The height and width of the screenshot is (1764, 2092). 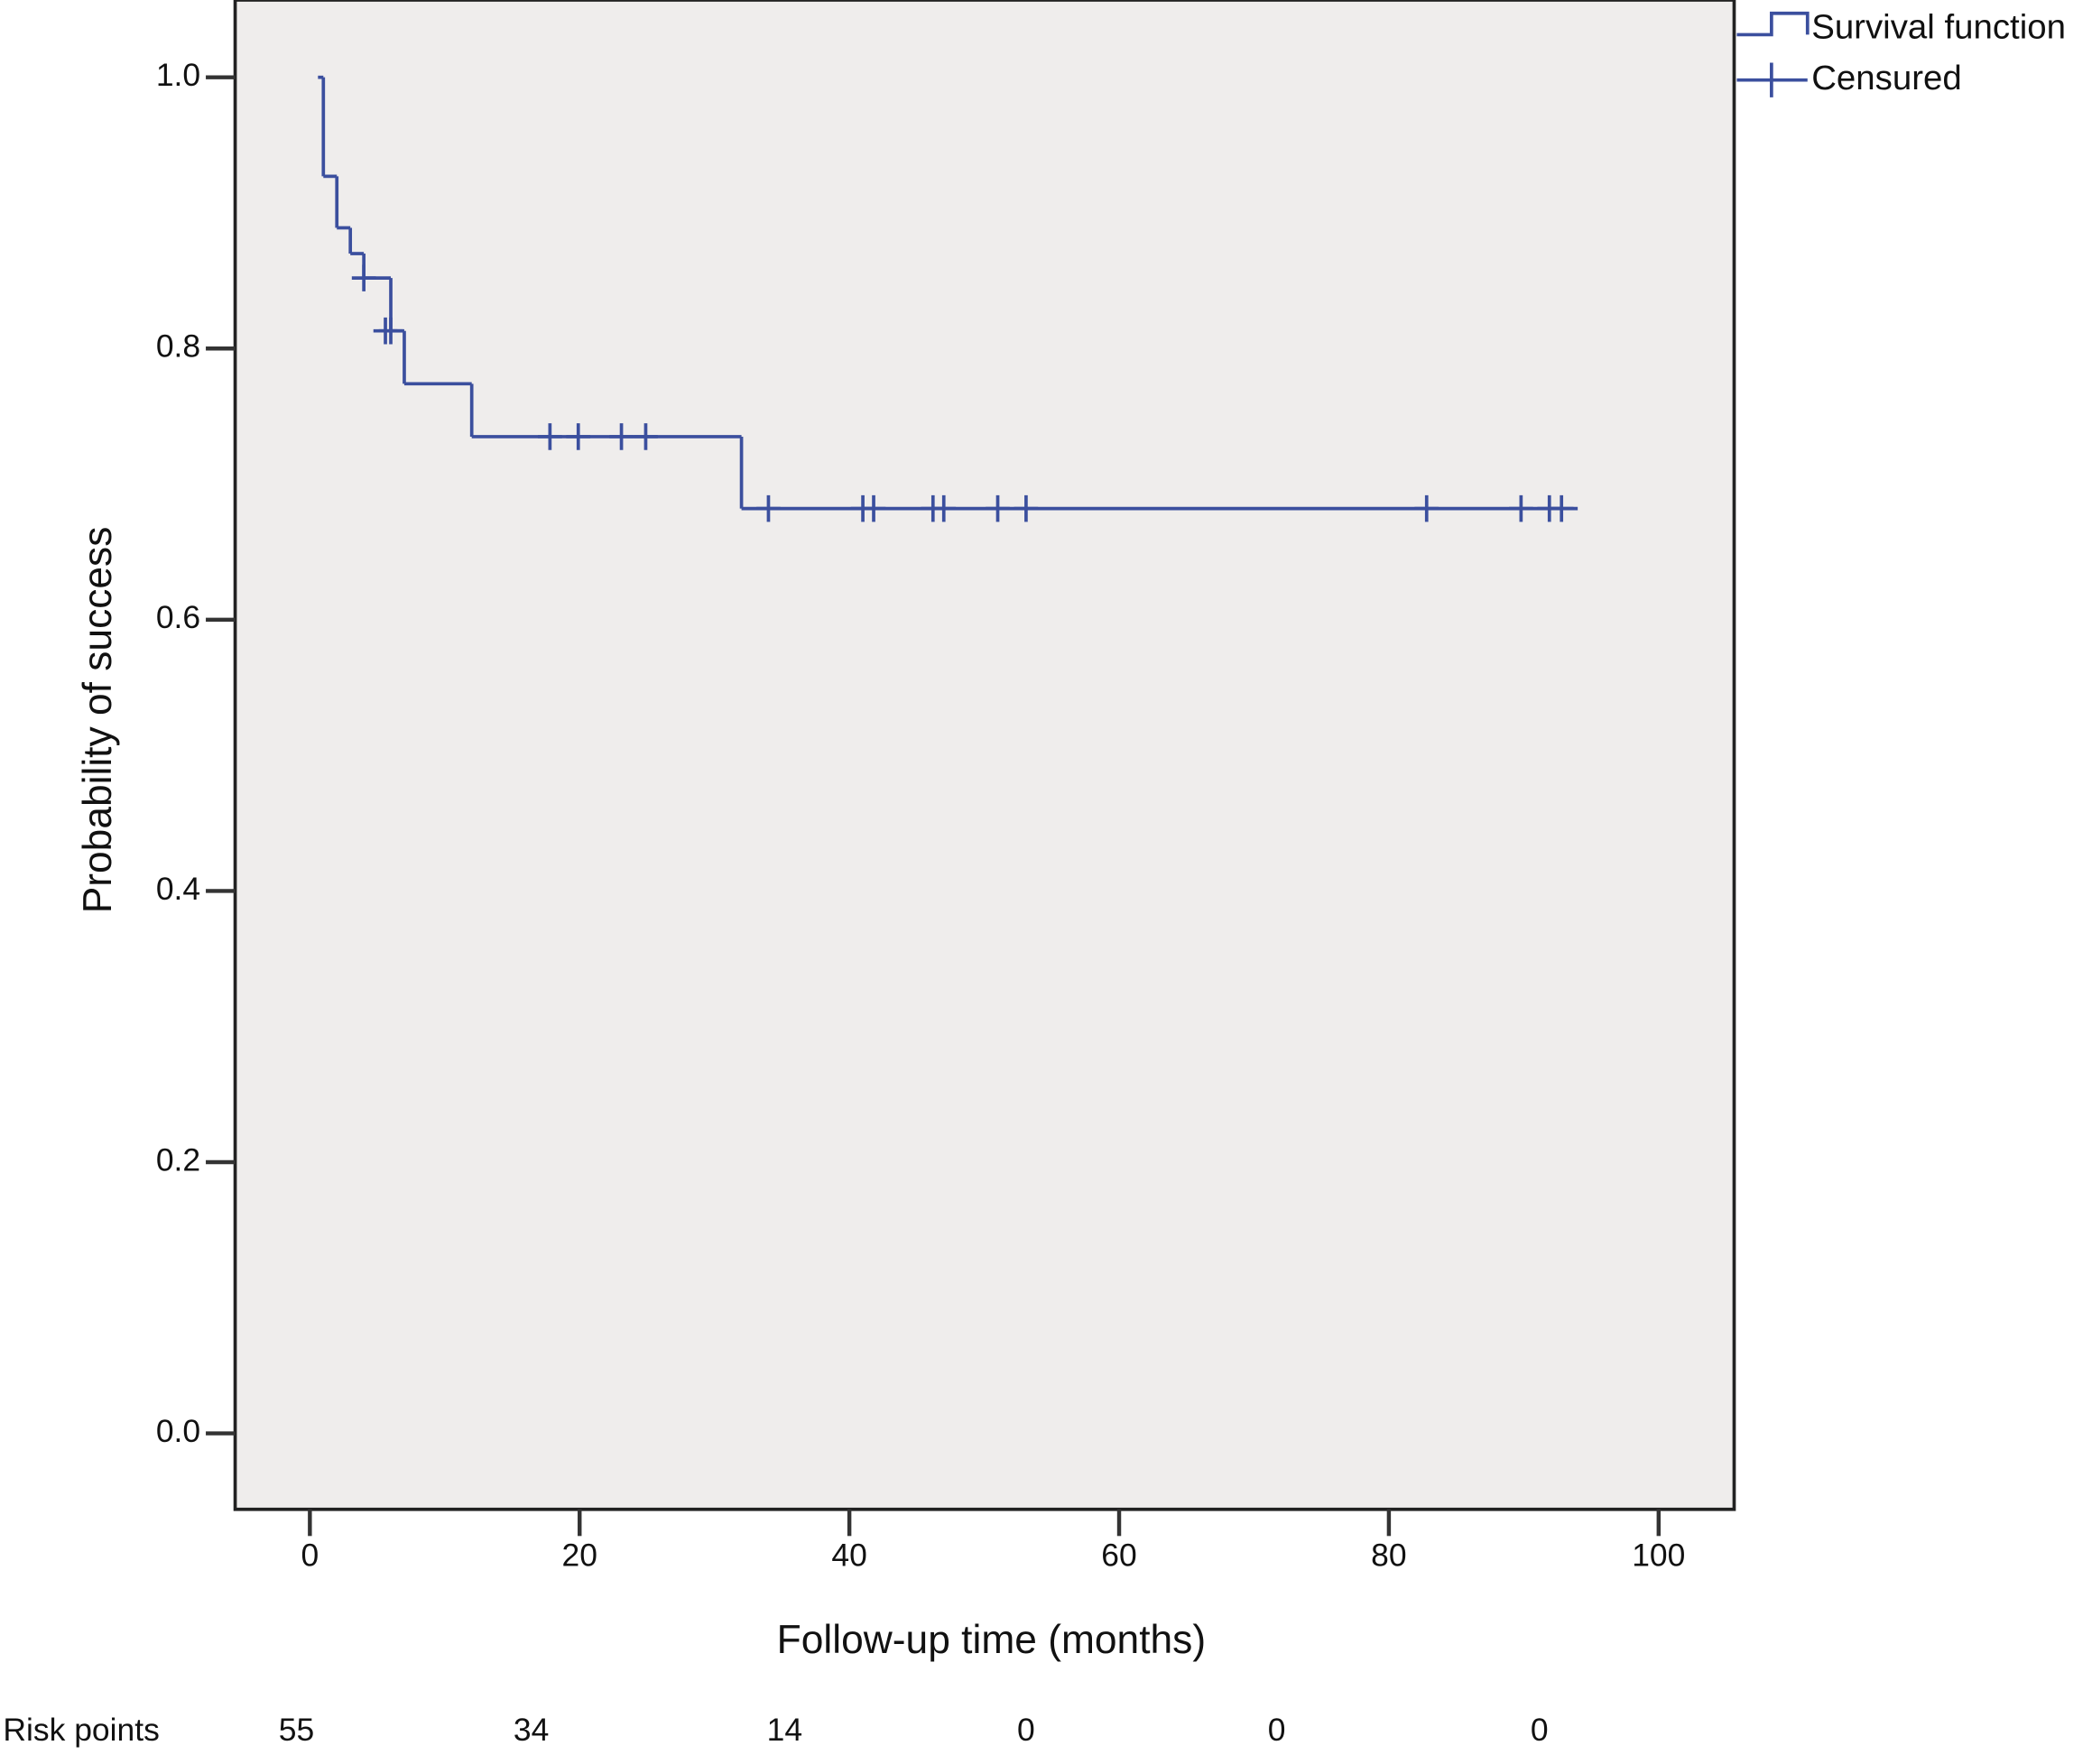 I want to click on y-tick-label: 0.6, so click(x=178, y=617).